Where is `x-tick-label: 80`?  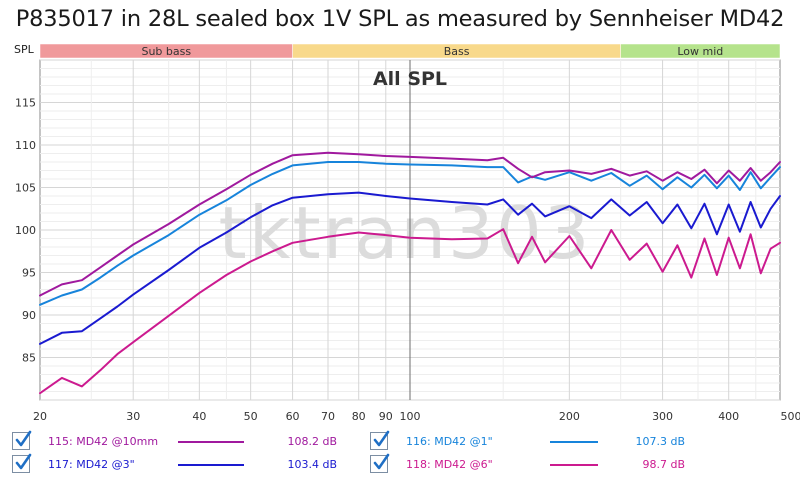 x-tick-label: 80 is located at coordinates (359, 416).